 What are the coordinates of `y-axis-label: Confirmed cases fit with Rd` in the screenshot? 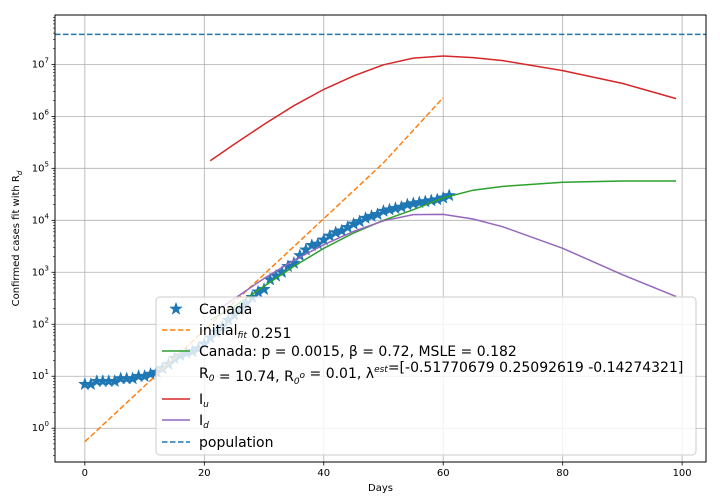 It's located at (17, 238).